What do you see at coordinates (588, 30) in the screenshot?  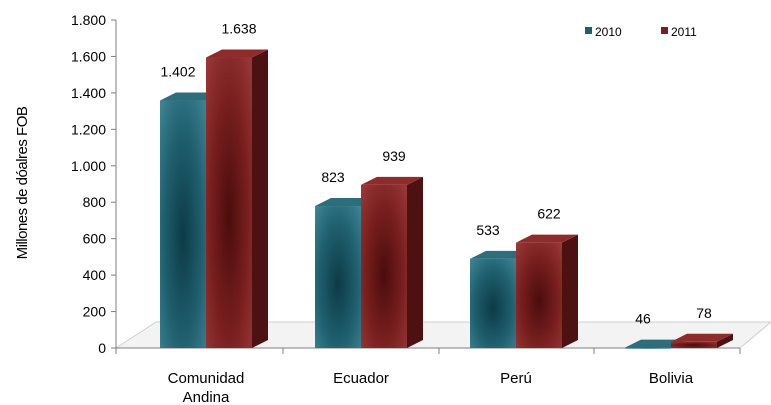 I see `legend-swatch-2010` at bounding box center [588, 30].